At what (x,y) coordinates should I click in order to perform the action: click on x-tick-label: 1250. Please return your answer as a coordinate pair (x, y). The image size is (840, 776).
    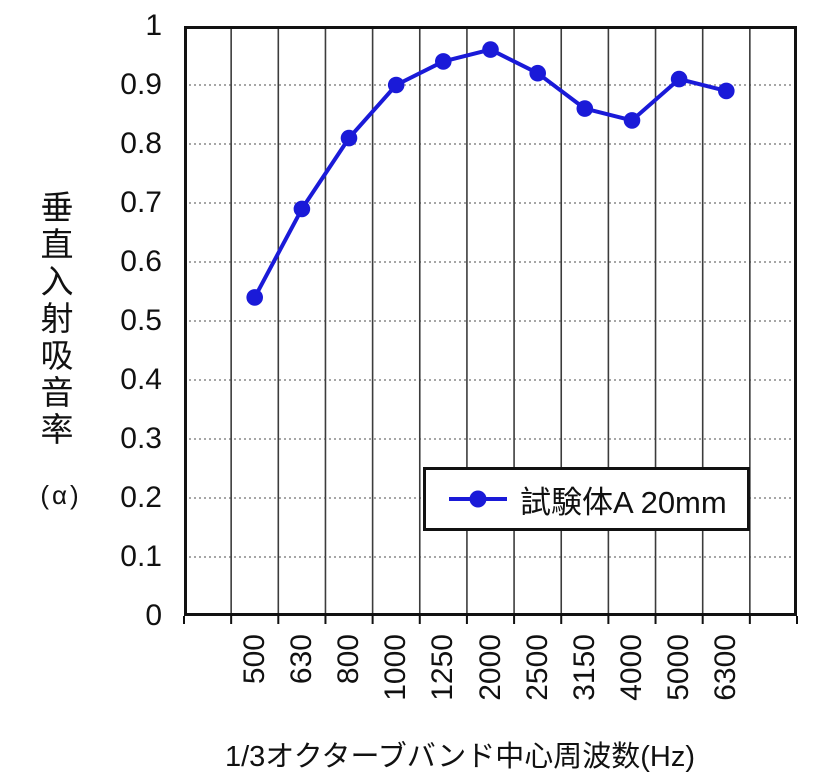
    Looking at the image, I should click on (443, 667).